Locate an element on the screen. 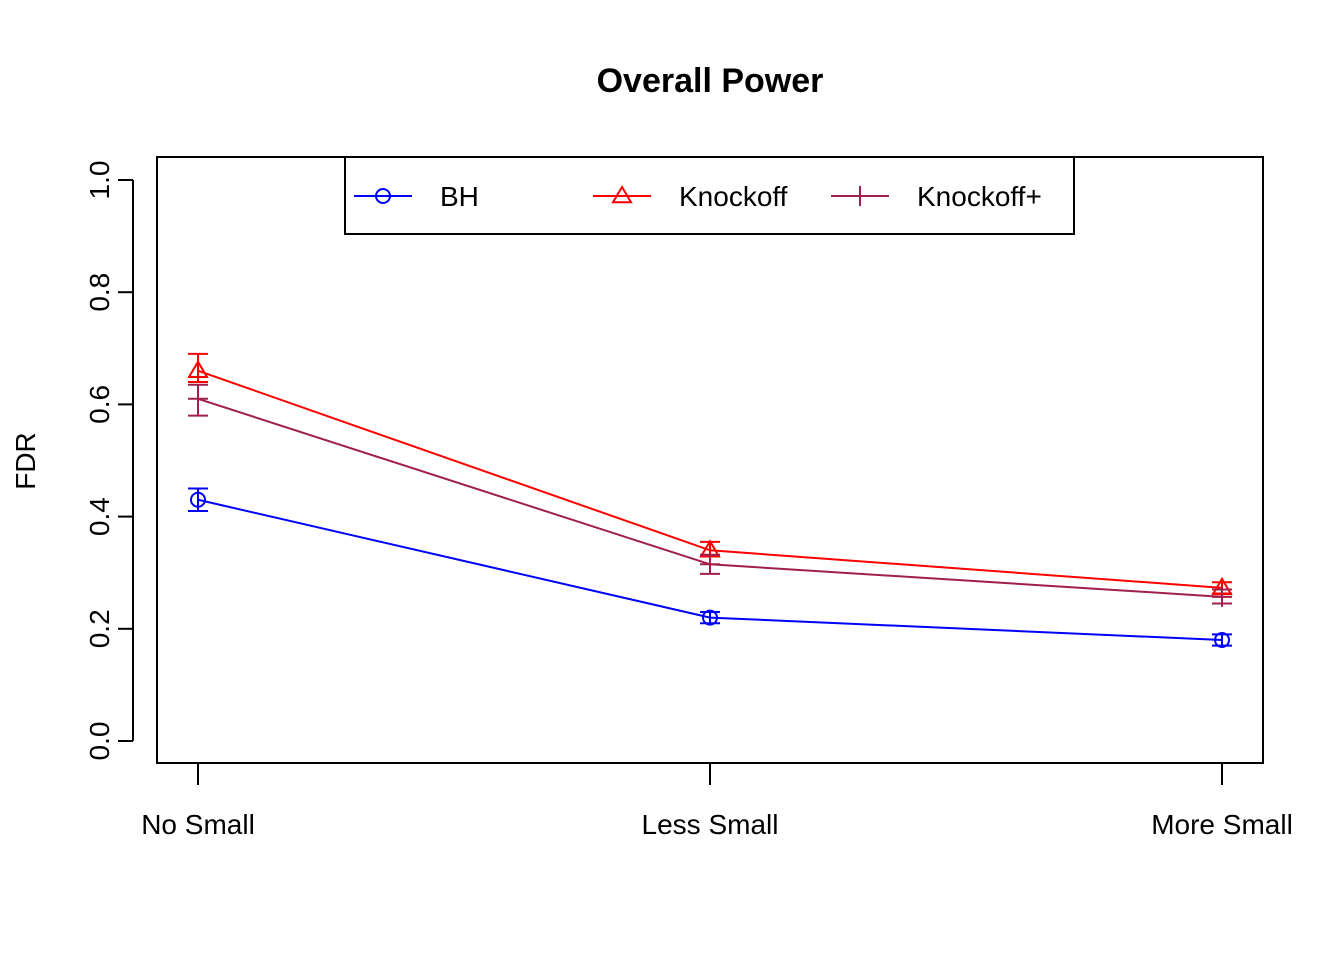  legend-label: BH is located at coordinates (459, 196).